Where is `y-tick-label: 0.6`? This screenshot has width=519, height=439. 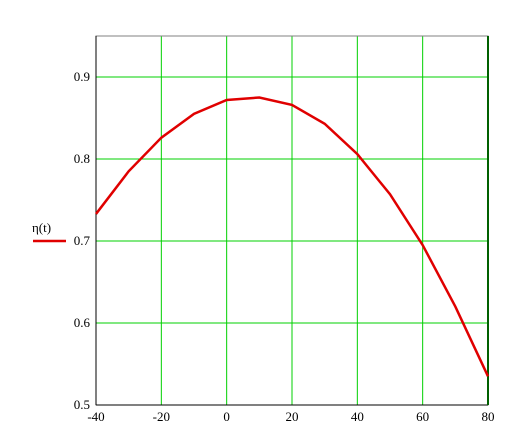
y-tick-label: 0.6 is located at coordinates (82, 322).